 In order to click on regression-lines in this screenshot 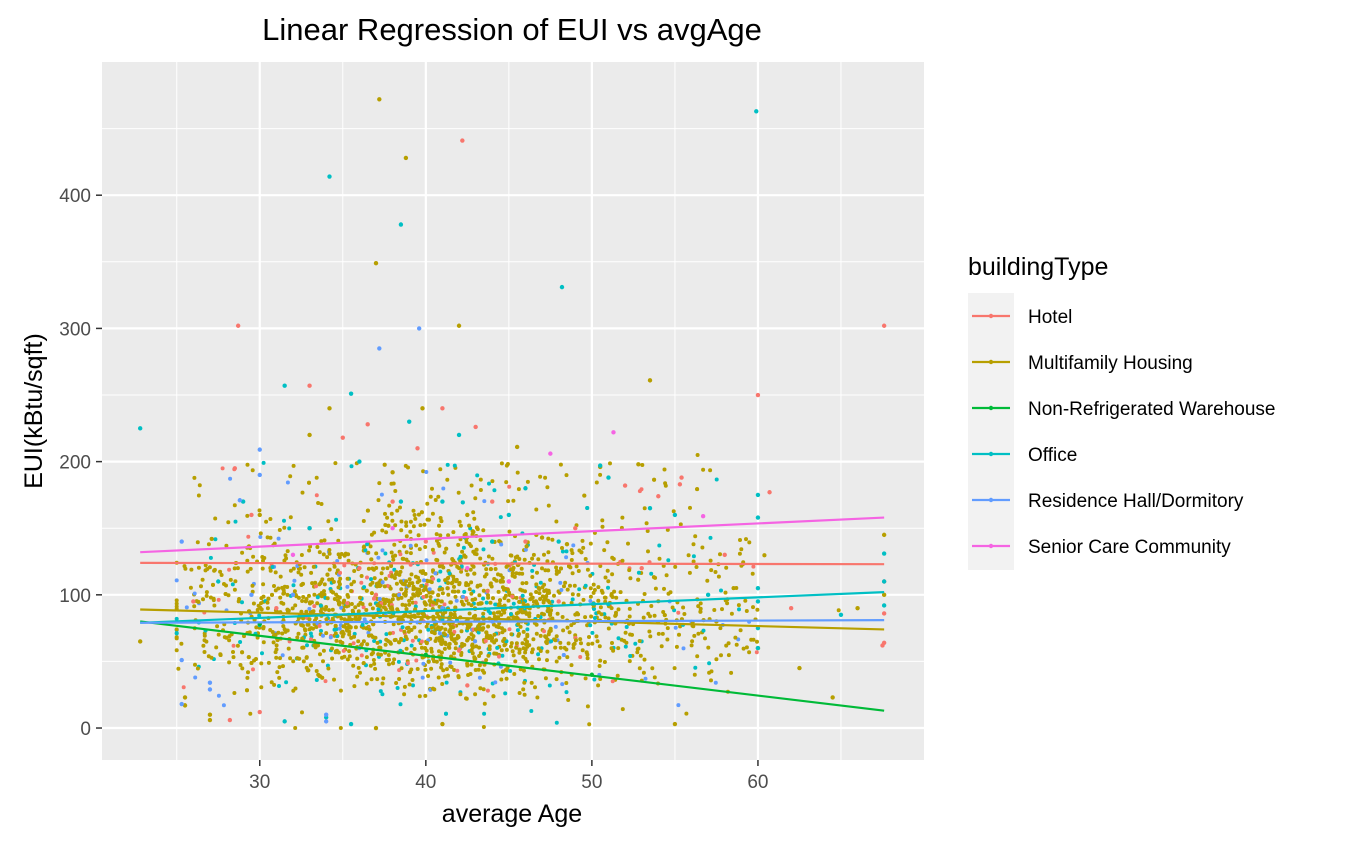, I will do `click(512, 614)`.